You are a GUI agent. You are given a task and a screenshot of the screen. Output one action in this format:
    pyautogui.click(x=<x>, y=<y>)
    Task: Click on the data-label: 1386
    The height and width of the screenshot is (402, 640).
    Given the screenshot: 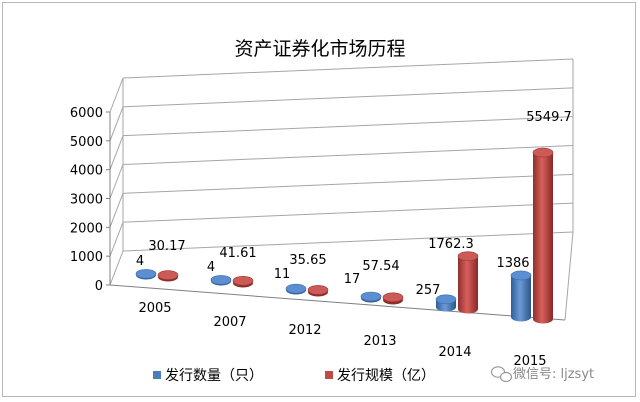 What is the action you would take?
    pyautogui.click(x=512, y=263)
    